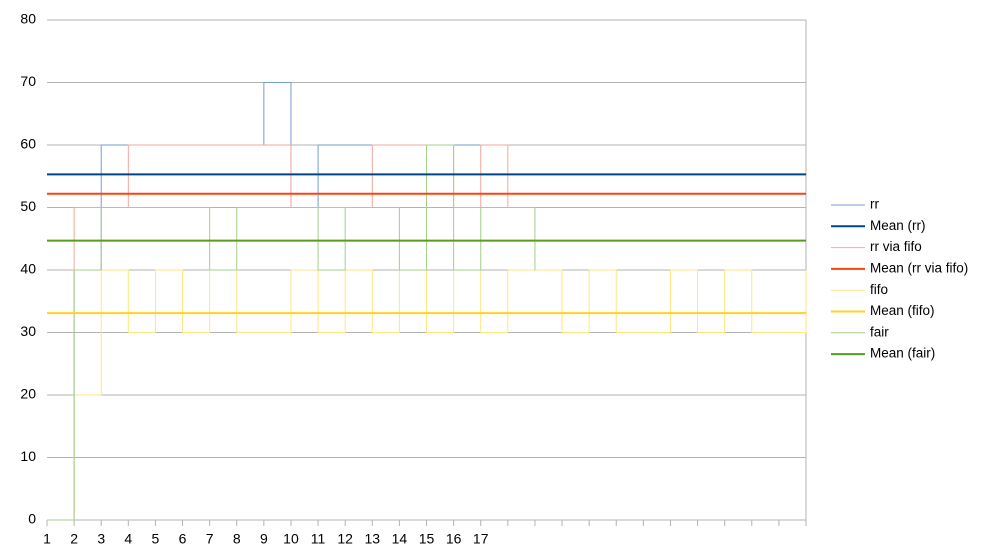 This screenshot has width=993, height=559. Describe the element at coordinates (28, 19) in the screenshot. I see `y-tick-label: 80` at that location.